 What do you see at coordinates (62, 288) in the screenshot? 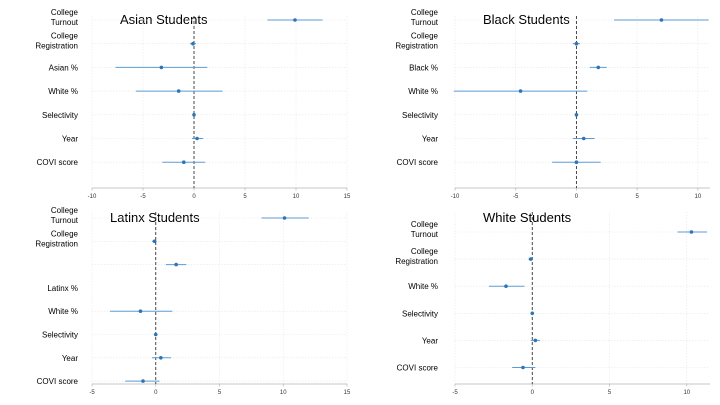
I see `row-label: Latinx %` at bounding box center [62, 288].